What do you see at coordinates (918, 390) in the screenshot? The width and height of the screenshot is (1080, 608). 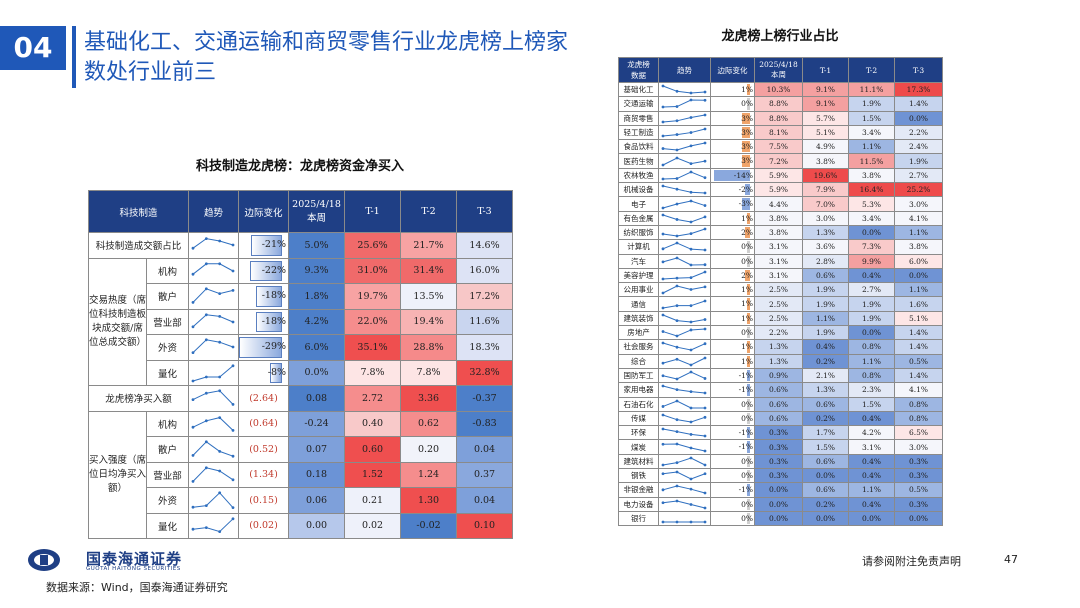 I see `share-value-cell: 4.1%` at bounding box center [918, 390].